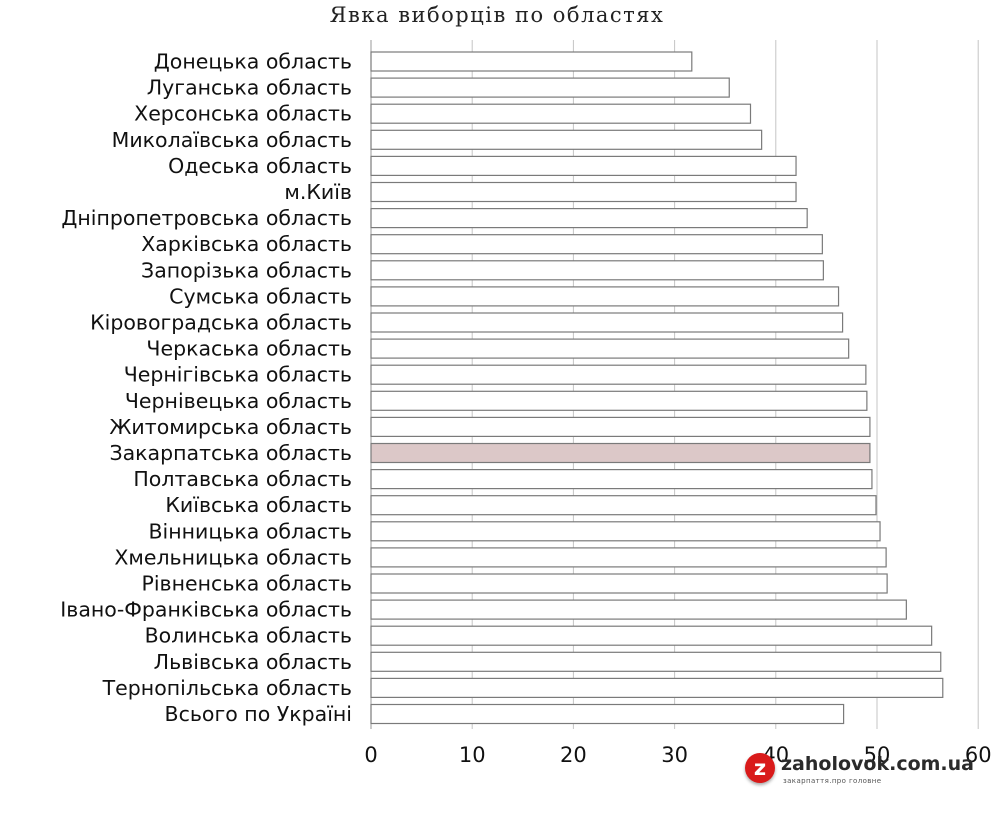  What do you see at coordinates (206, 218) in the screenshot?
I see `category-label: Дніпропетровська область` at bounding box center [206, 218].